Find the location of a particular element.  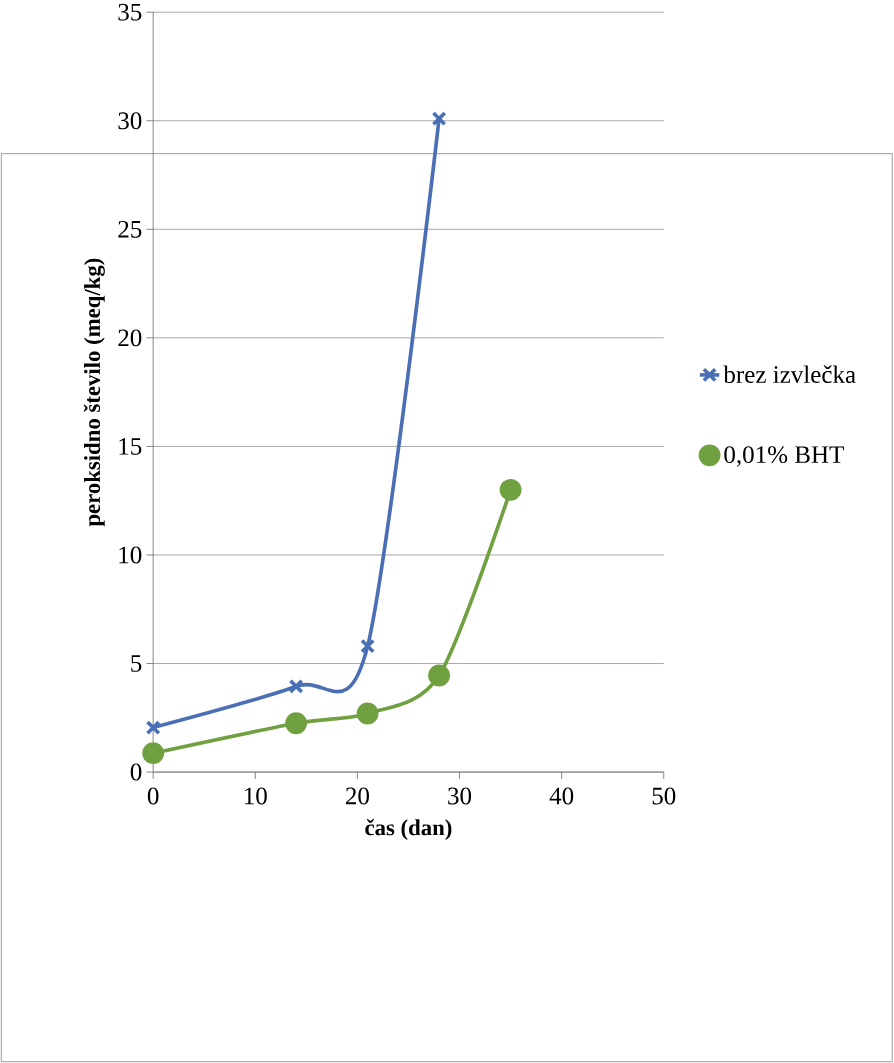

y-tick-label: 0 is located at coordinates (136, 772).